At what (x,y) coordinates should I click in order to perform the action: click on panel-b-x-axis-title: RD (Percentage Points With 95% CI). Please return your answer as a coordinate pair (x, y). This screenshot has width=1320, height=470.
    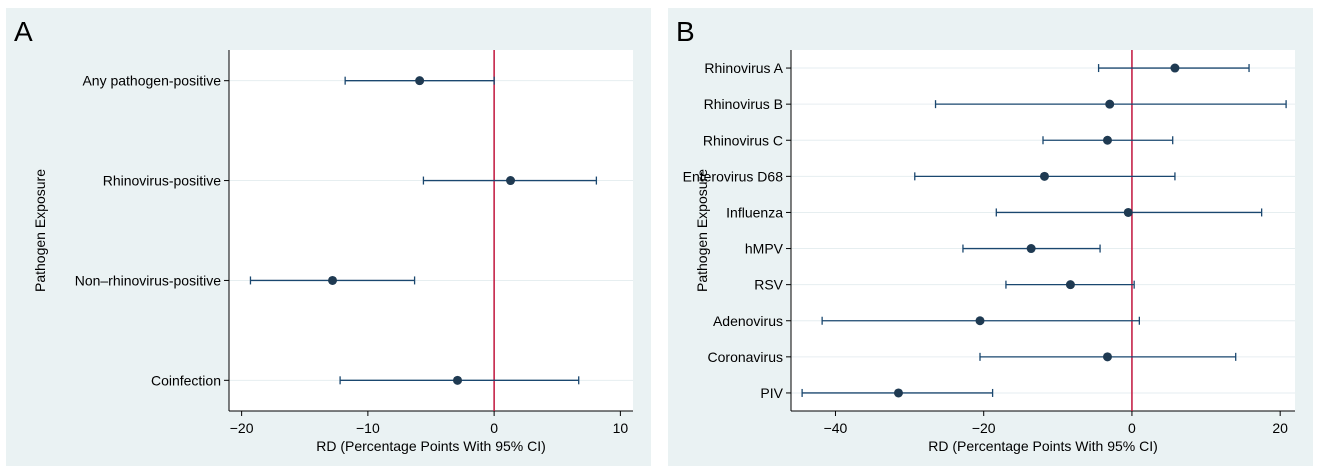
    Looking at the image, I should click on (1043, 446).